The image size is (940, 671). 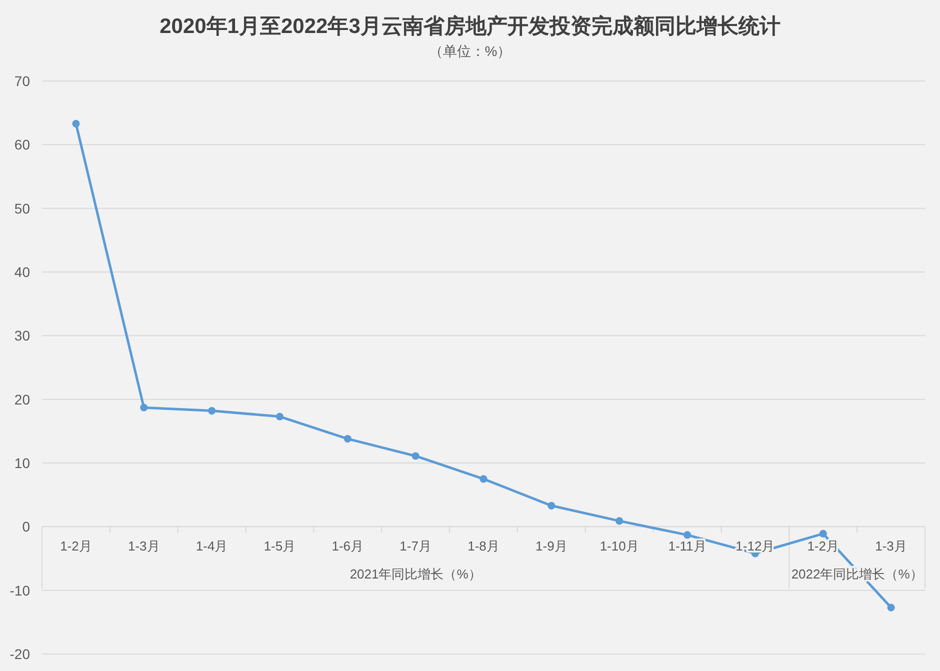 What do you see at coordinates (212, 546) in the screenshot?
I see `x-tick-label: 1-4月` at bounding box center [212, 546].